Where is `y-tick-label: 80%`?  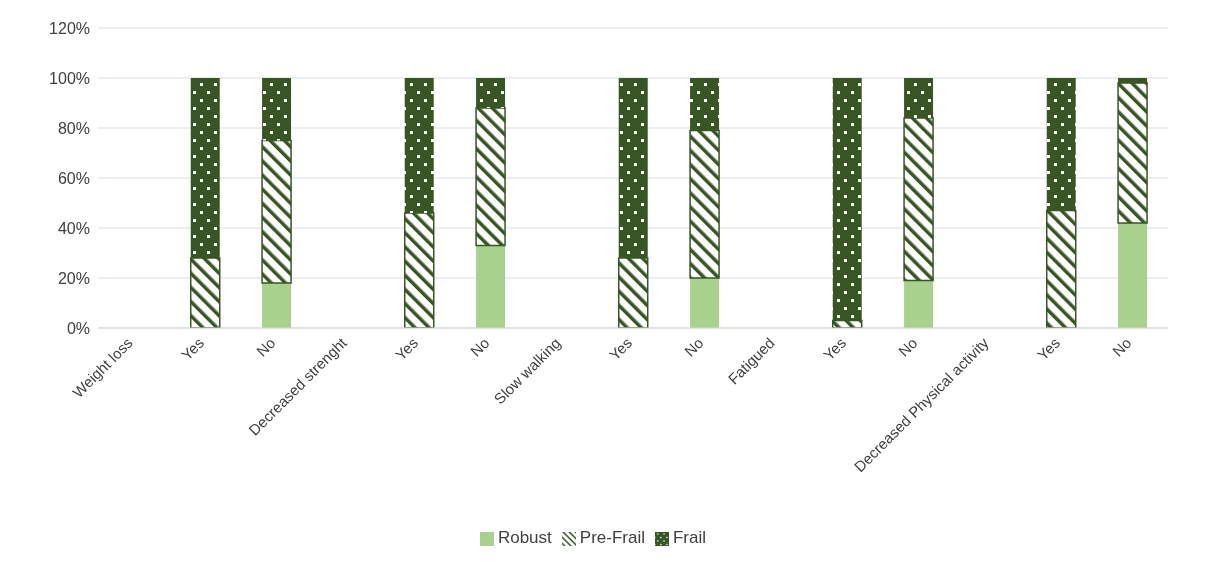 y-tick-label: 80% is located at coordinates (73, 128).